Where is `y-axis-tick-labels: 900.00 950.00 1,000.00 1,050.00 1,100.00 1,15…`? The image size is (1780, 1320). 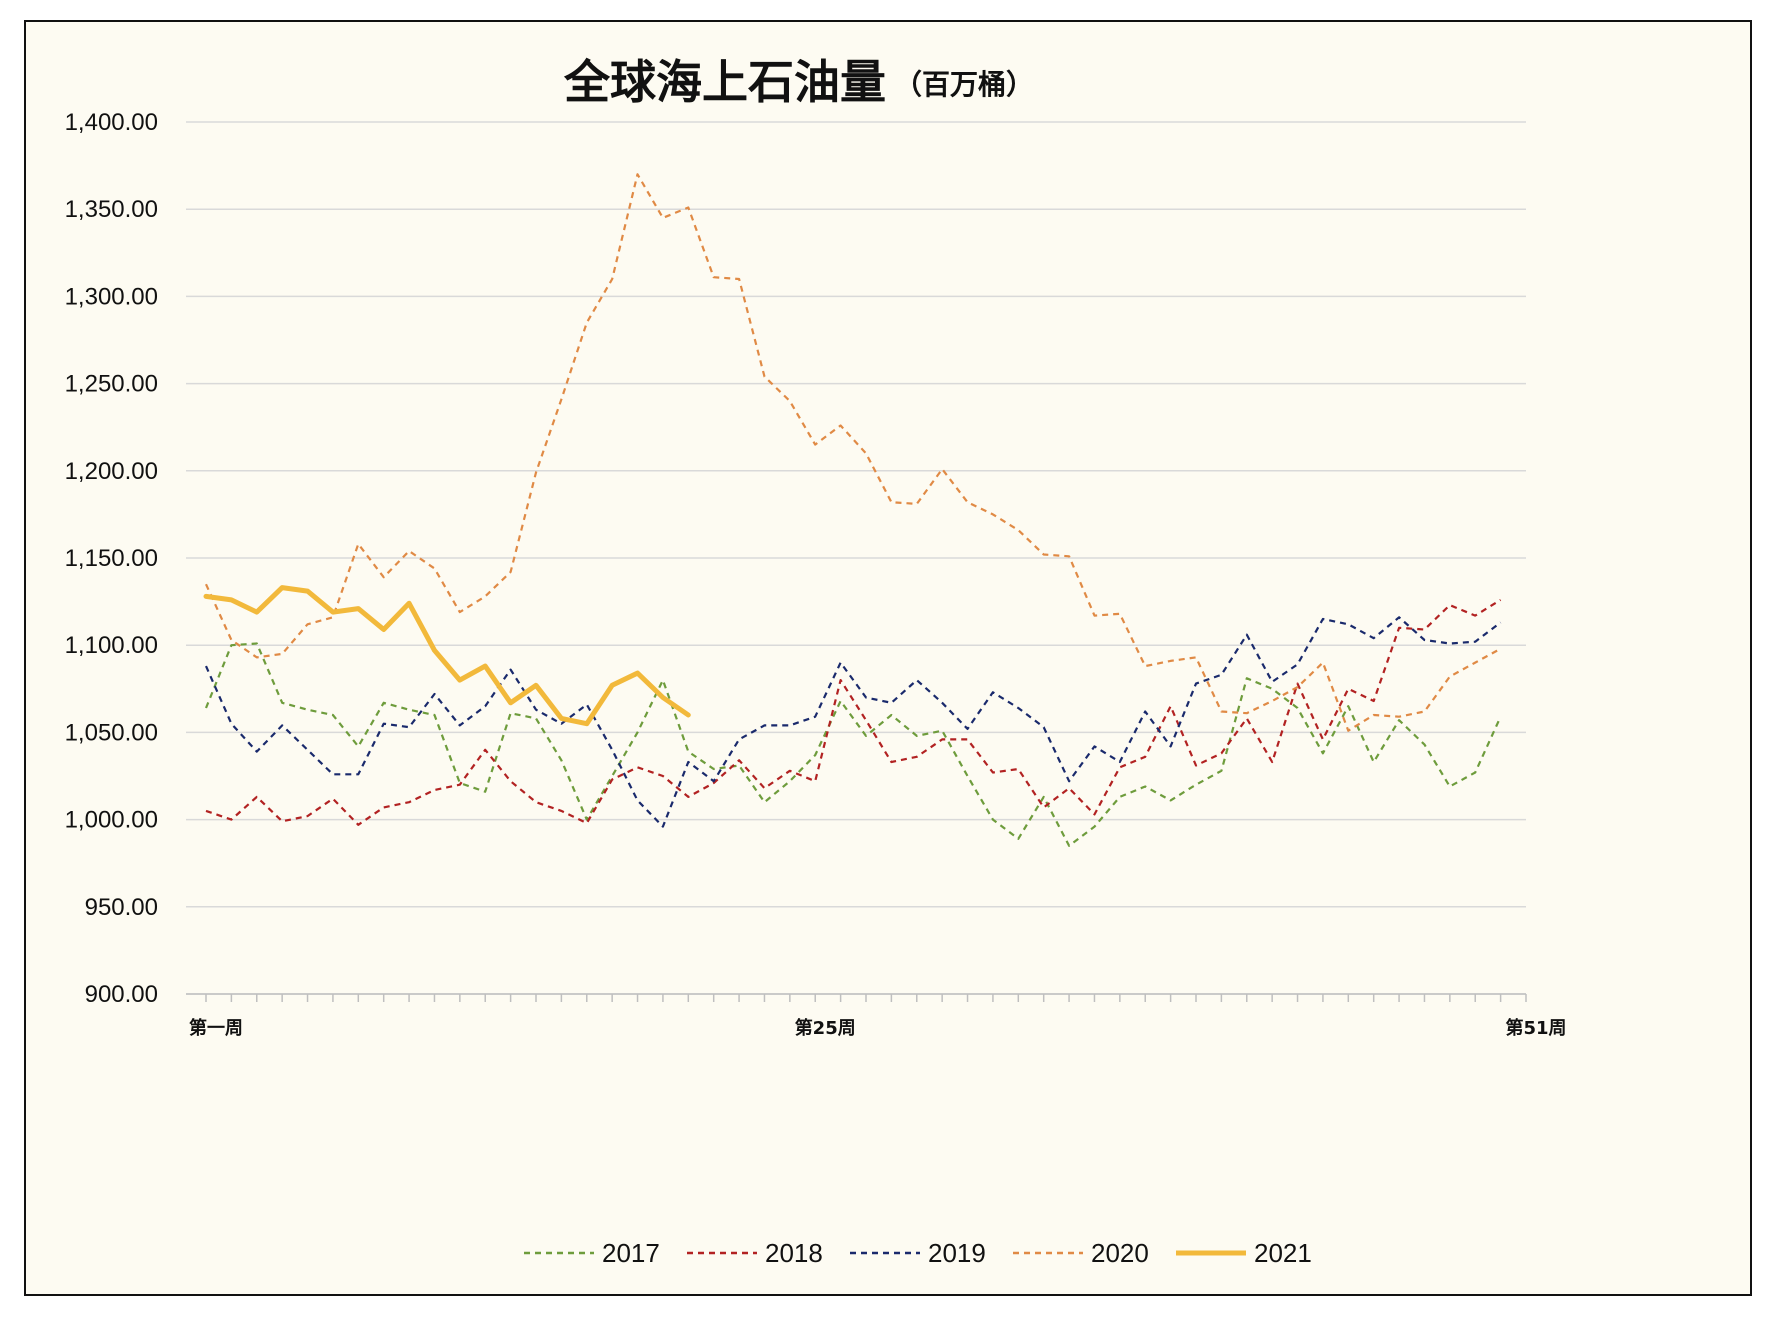
y-axis-tick-labels: 900.00 950.00 1,000.00 1,050.00 1,100.00 1,15… is located at coordinates (111, 558).